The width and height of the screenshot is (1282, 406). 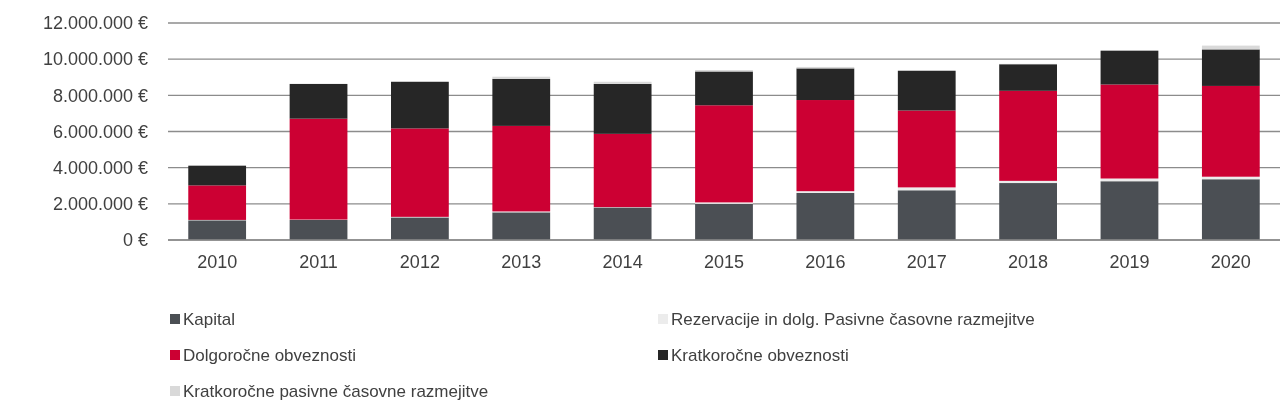 I want to click on x-tick-label: 2019, so click(x=1129, y=262).